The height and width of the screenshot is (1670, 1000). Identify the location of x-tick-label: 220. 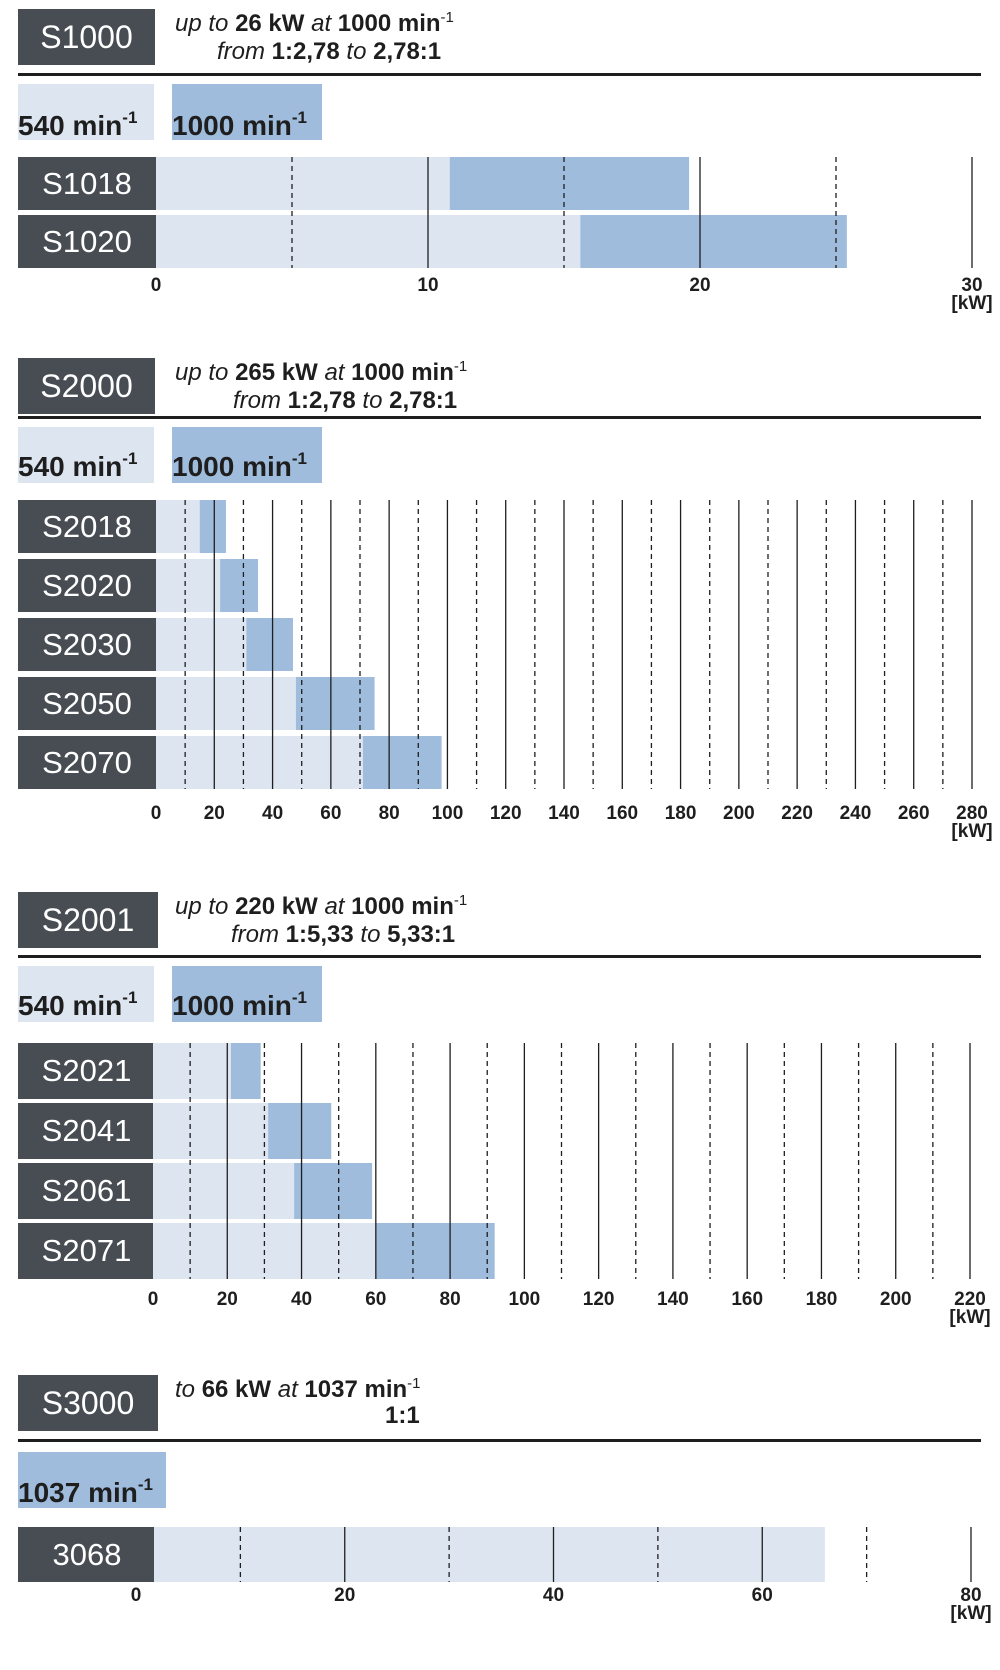
(970, 1299).